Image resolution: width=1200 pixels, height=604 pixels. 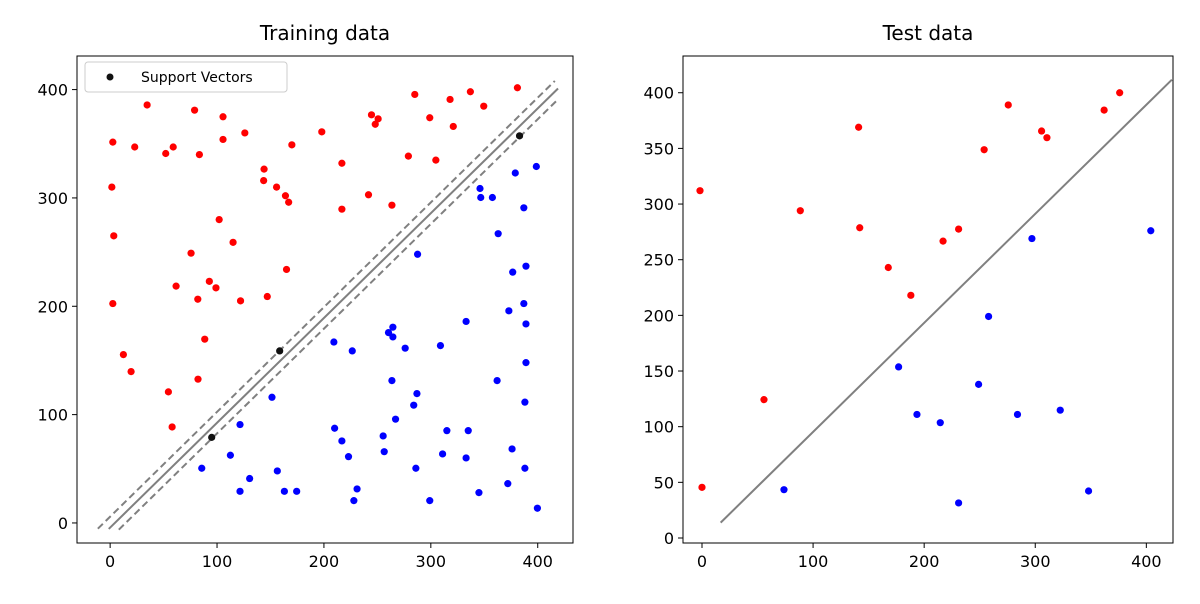 I want to click on legend-box, so click(x=186, y=77).